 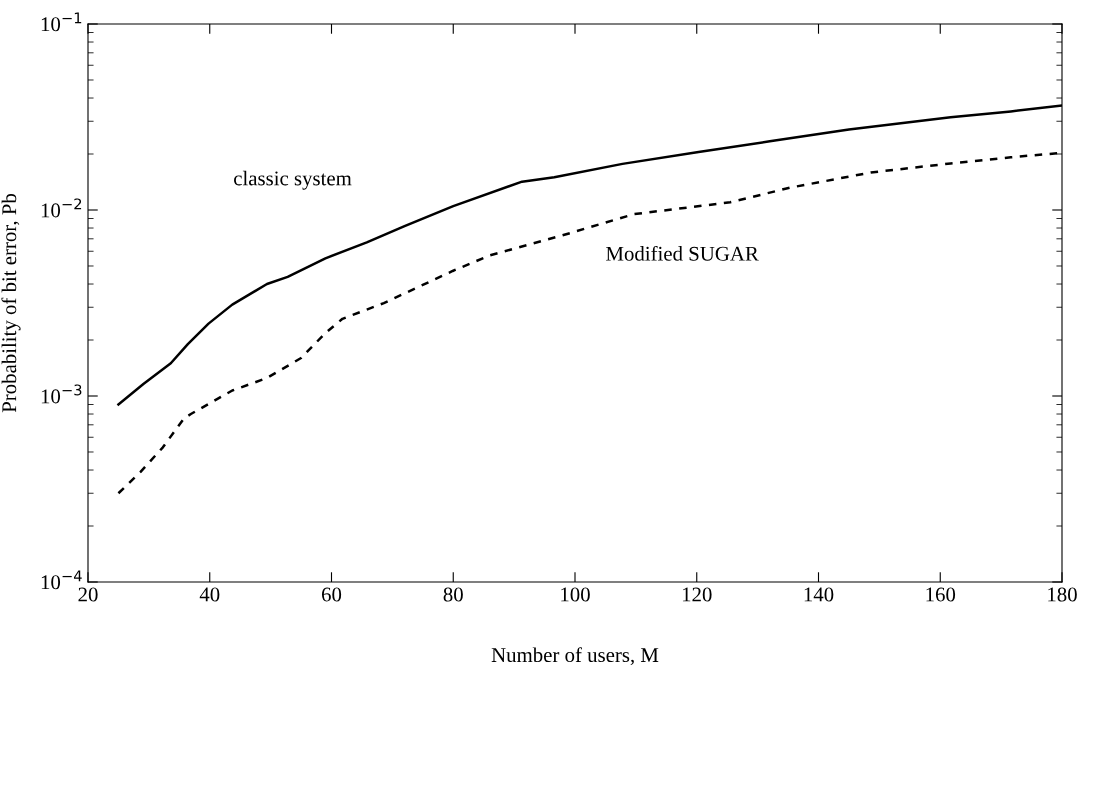 I want to click on x-tick-label: 100, so click(x=575, y=594).